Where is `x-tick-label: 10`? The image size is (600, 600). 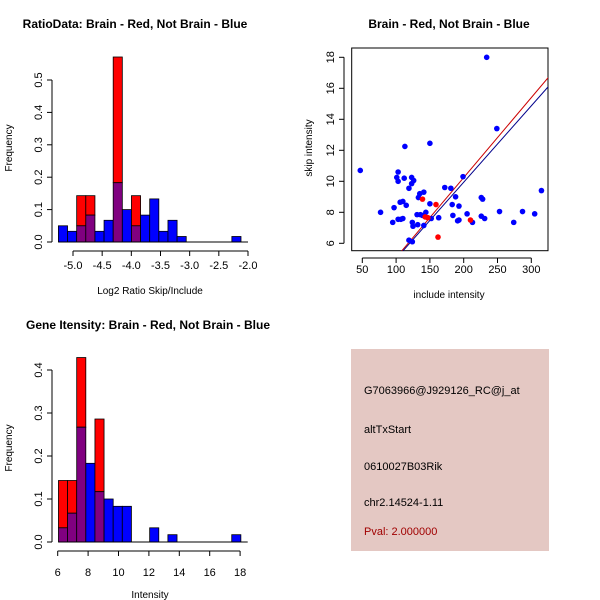 x-tick-label: 10 is located at coordinates (118, 573).